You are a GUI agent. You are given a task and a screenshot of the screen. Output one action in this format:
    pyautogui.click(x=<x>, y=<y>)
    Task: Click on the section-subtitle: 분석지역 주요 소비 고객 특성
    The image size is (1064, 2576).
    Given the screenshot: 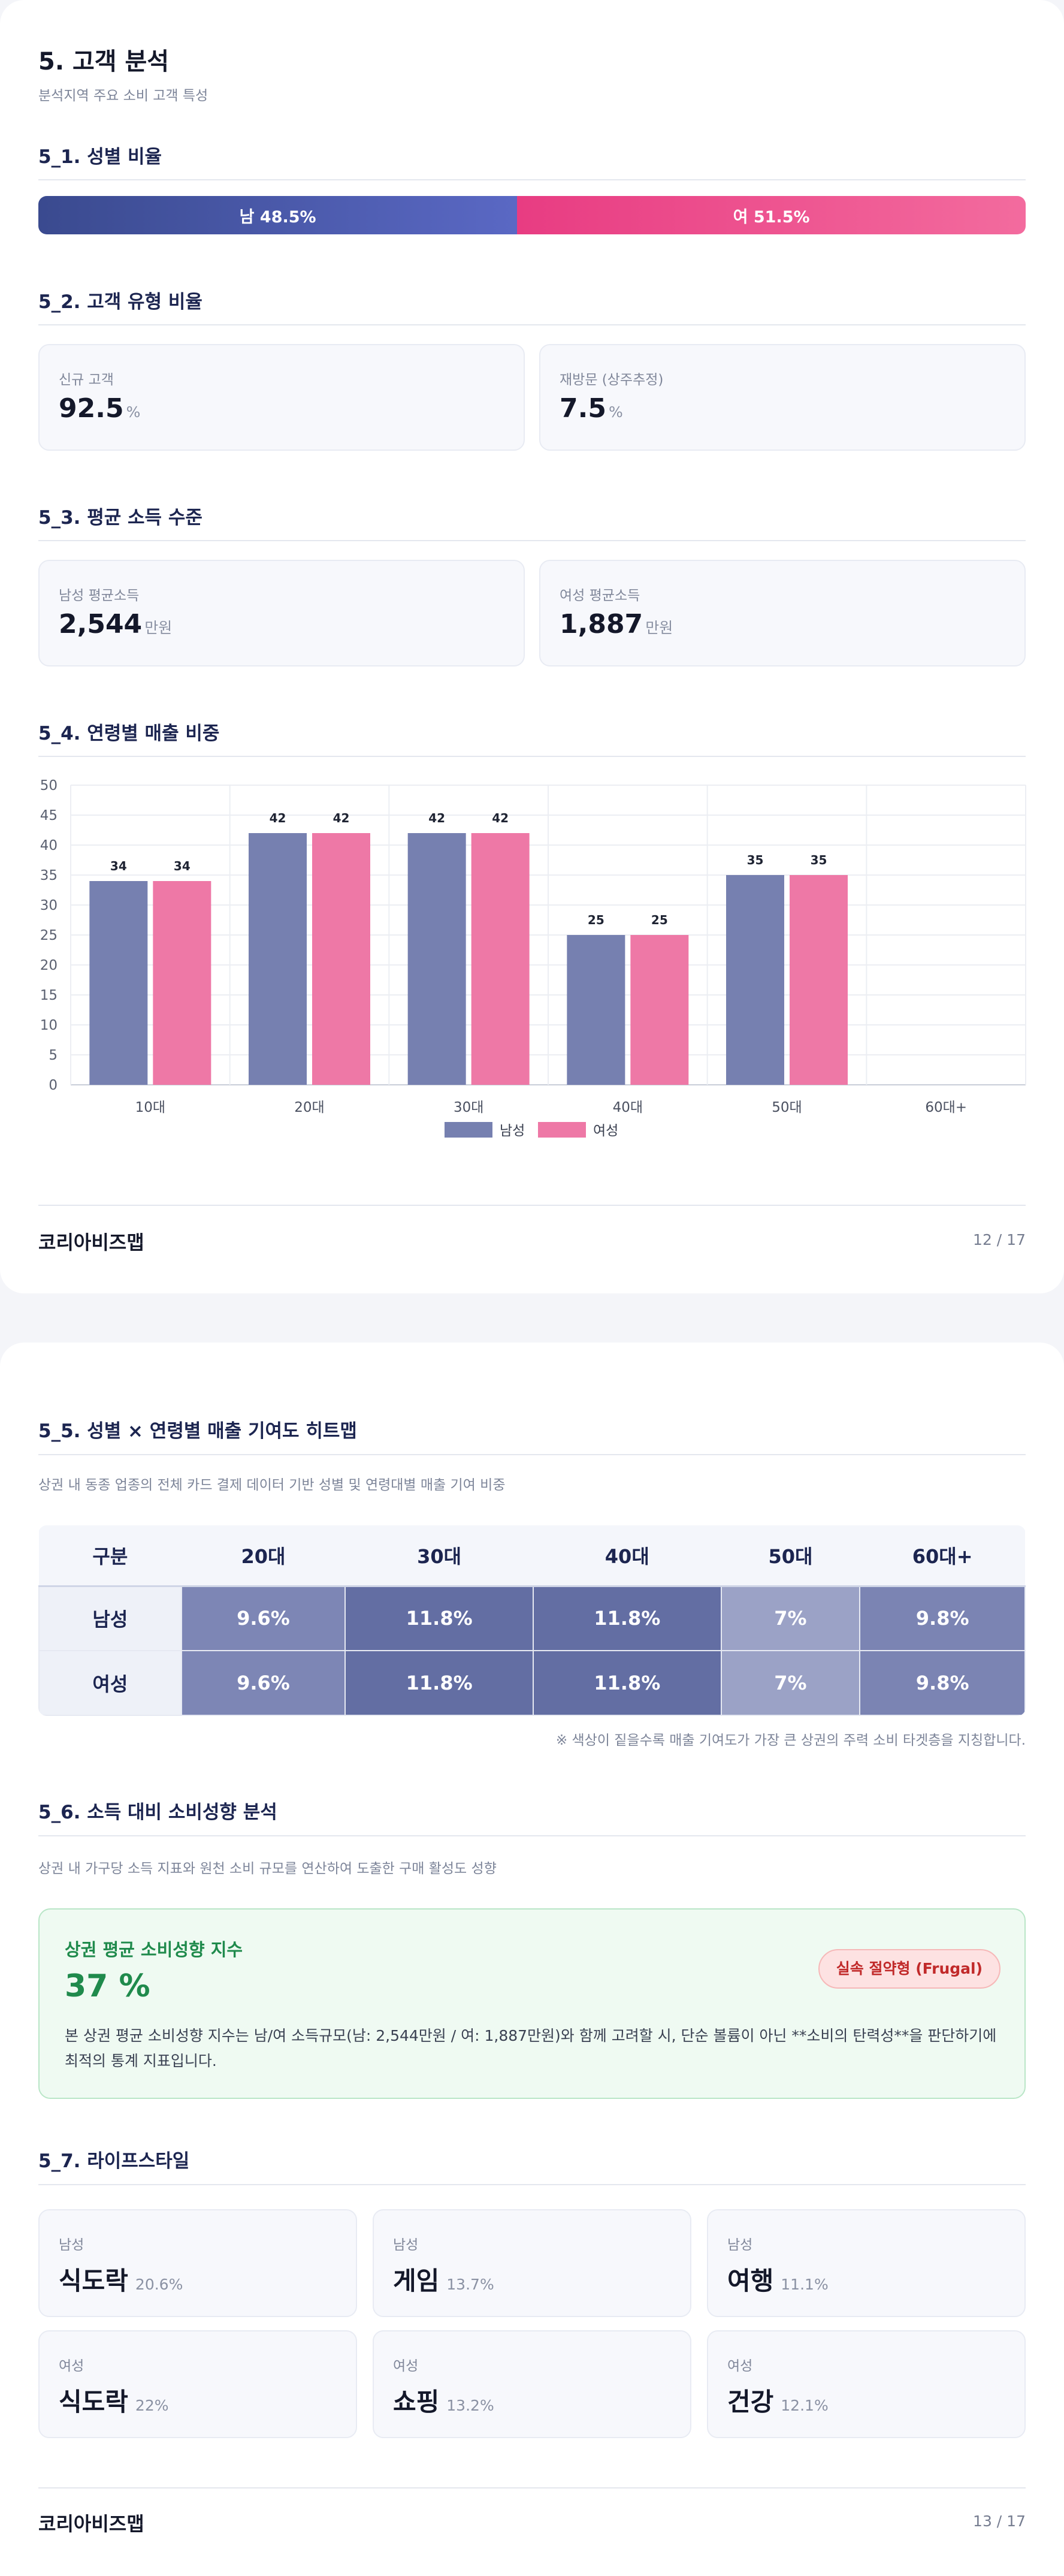 What is the action you would take?
    pyautogui.click(x=123, y=96)
    